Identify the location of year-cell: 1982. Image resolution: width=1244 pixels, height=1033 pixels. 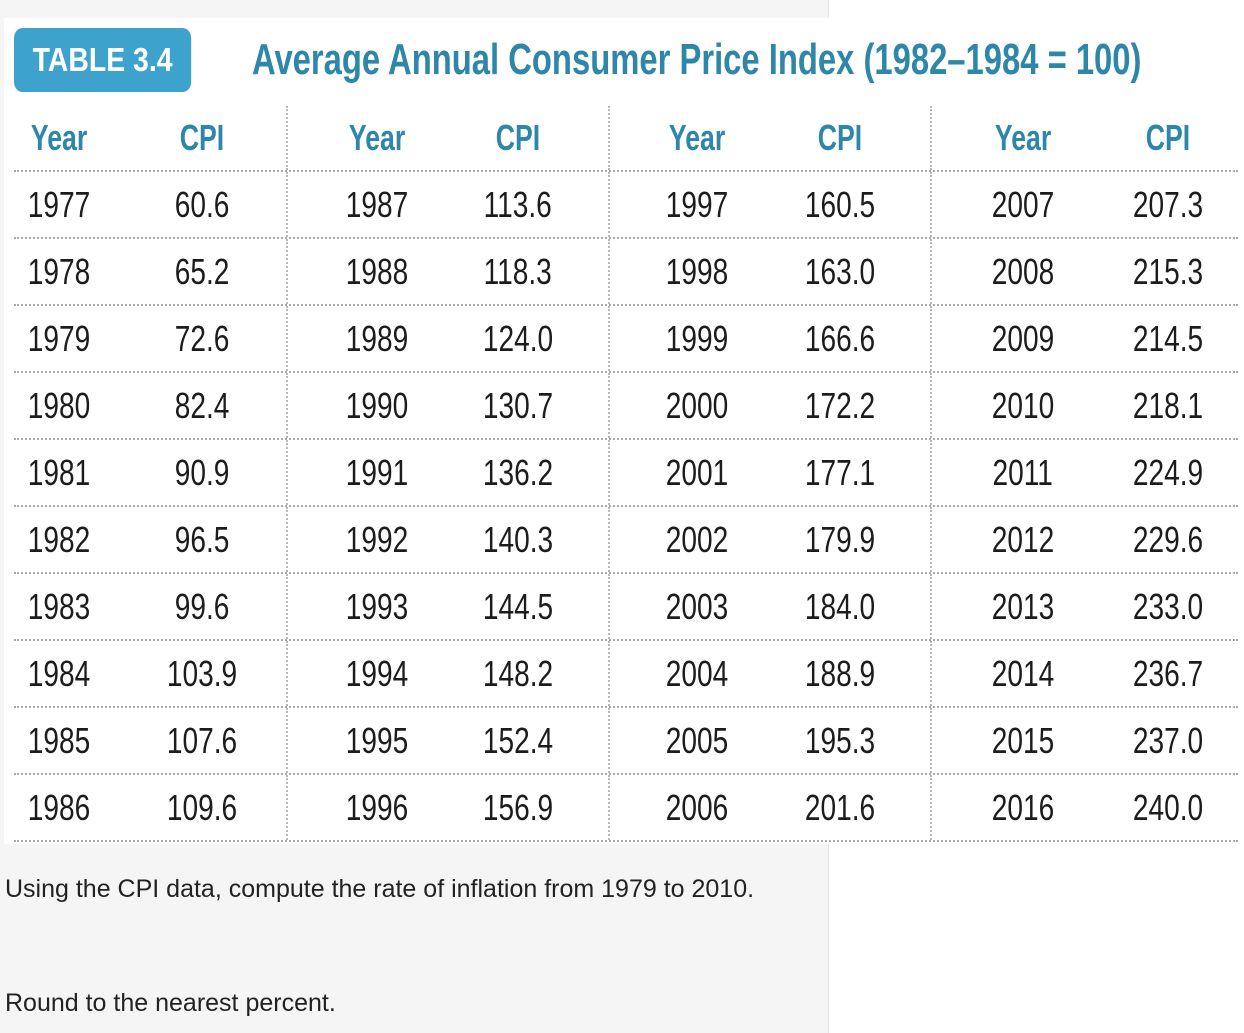
(59, 539).